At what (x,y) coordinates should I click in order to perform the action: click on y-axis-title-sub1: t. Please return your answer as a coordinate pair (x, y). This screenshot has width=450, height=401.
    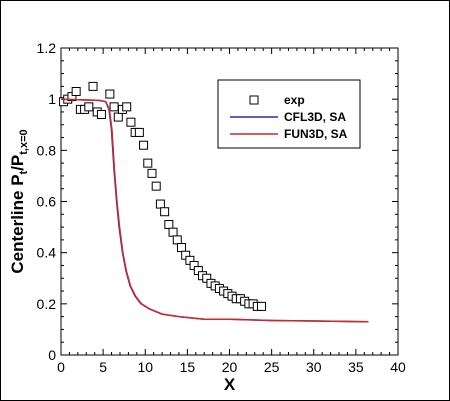
    Looking at the image, I should click on (24, 172).